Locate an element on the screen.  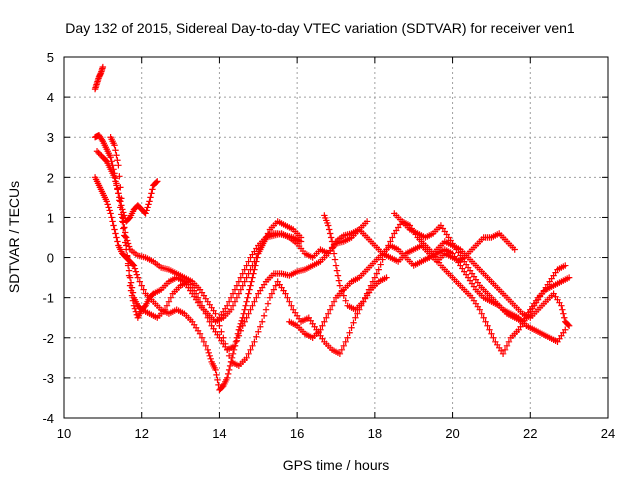
x-axis-title: GPS time / hours is located at coordinates (336, 465).